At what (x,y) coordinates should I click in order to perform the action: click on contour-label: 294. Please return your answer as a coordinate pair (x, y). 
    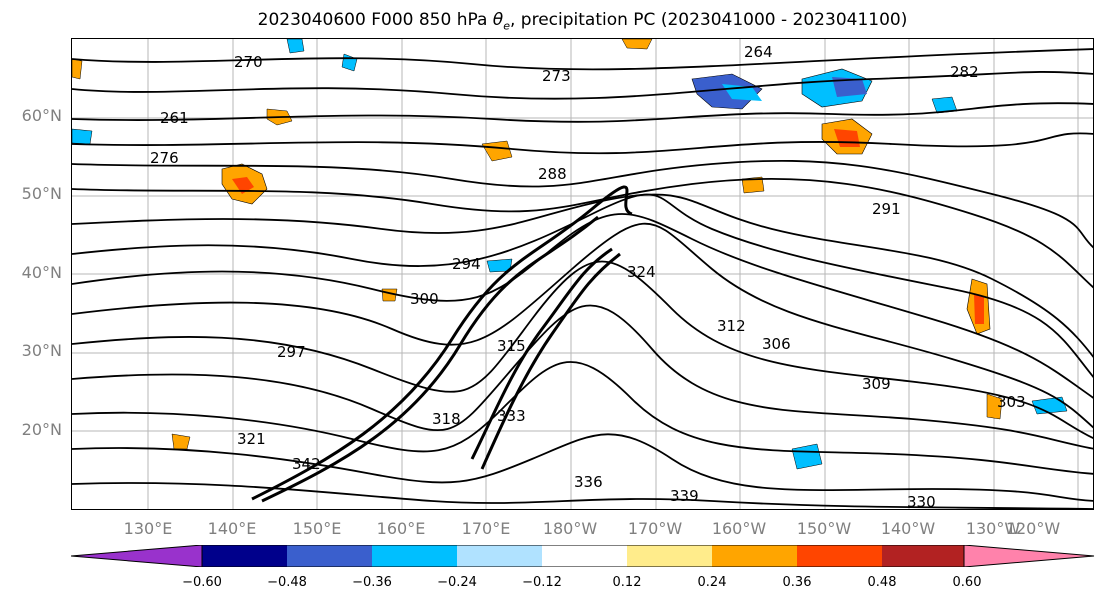
    Looking at the image, I should click on (466, 264).